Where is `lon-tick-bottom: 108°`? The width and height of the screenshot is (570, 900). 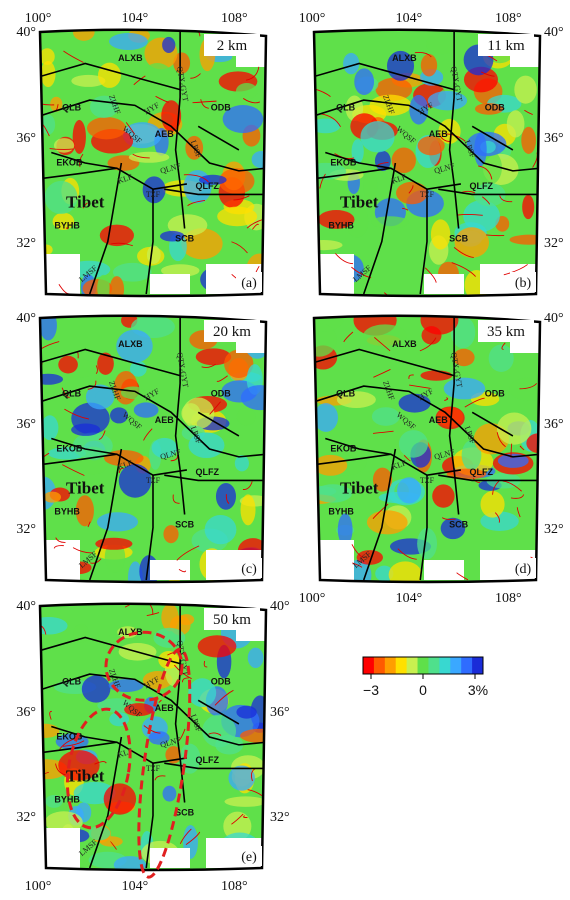 lon-tick-bottom: 108° is located at coordinates (234, 886).